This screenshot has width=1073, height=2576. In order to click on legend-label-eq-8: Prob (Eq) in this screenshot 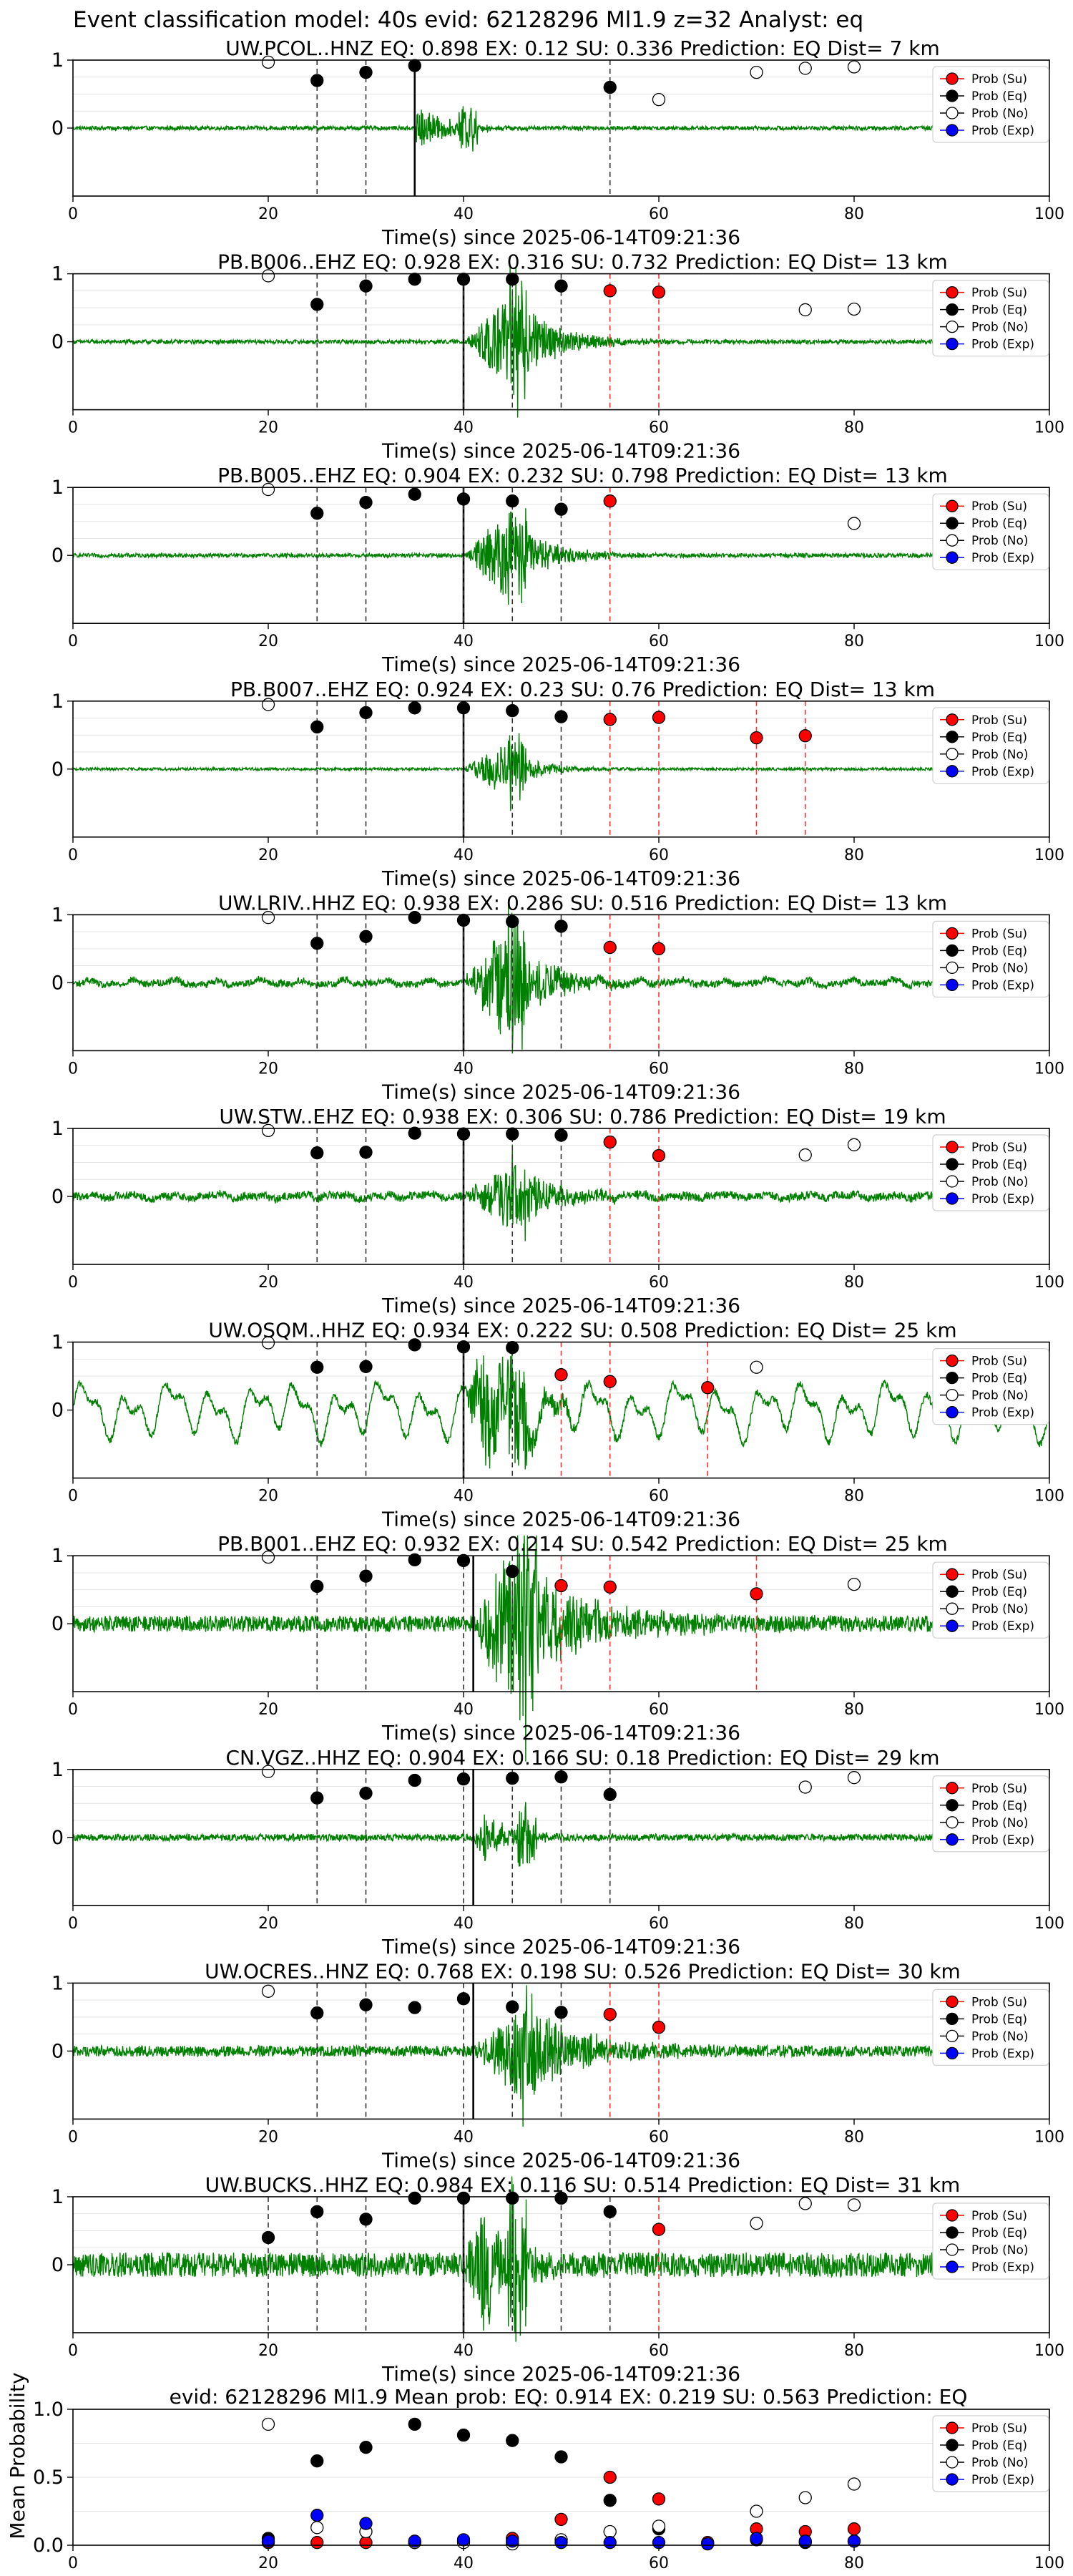, I will do `click(999, 1806)`.